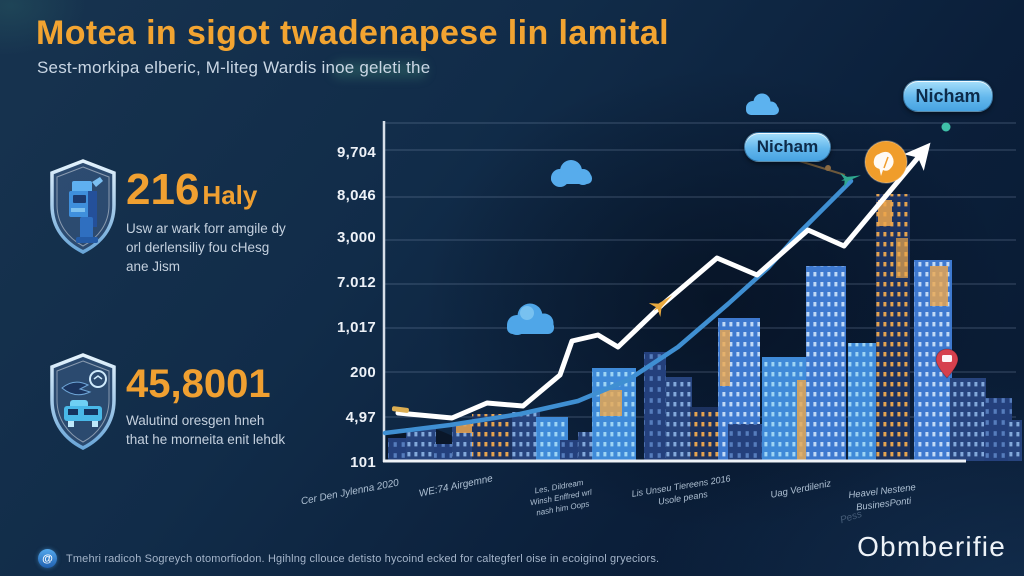 The image size is (1024, 576). What do you see at coordinates (356, 195) in the screenshot?
I see `y-tick-label: 8,046` at bounding box center [356, 195].